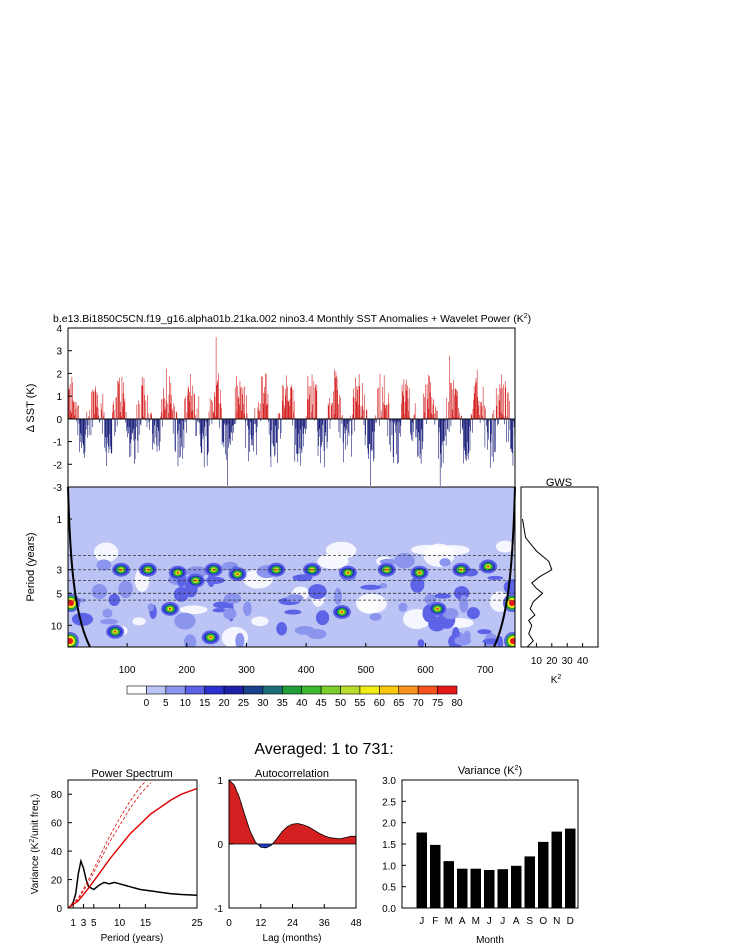 The width and height of the screenshot is (733, 945). Describe the element at coordinates (502, 921) in the screenshot. I see `variance-x-tick-label: J` at that location.